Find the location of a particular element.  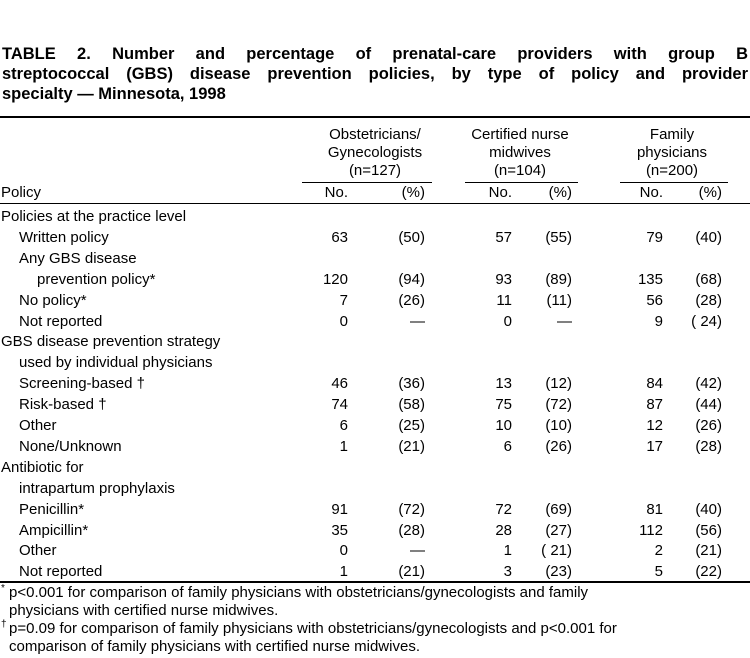

row-label: Risk-based † is located at coordinates (63, 405).